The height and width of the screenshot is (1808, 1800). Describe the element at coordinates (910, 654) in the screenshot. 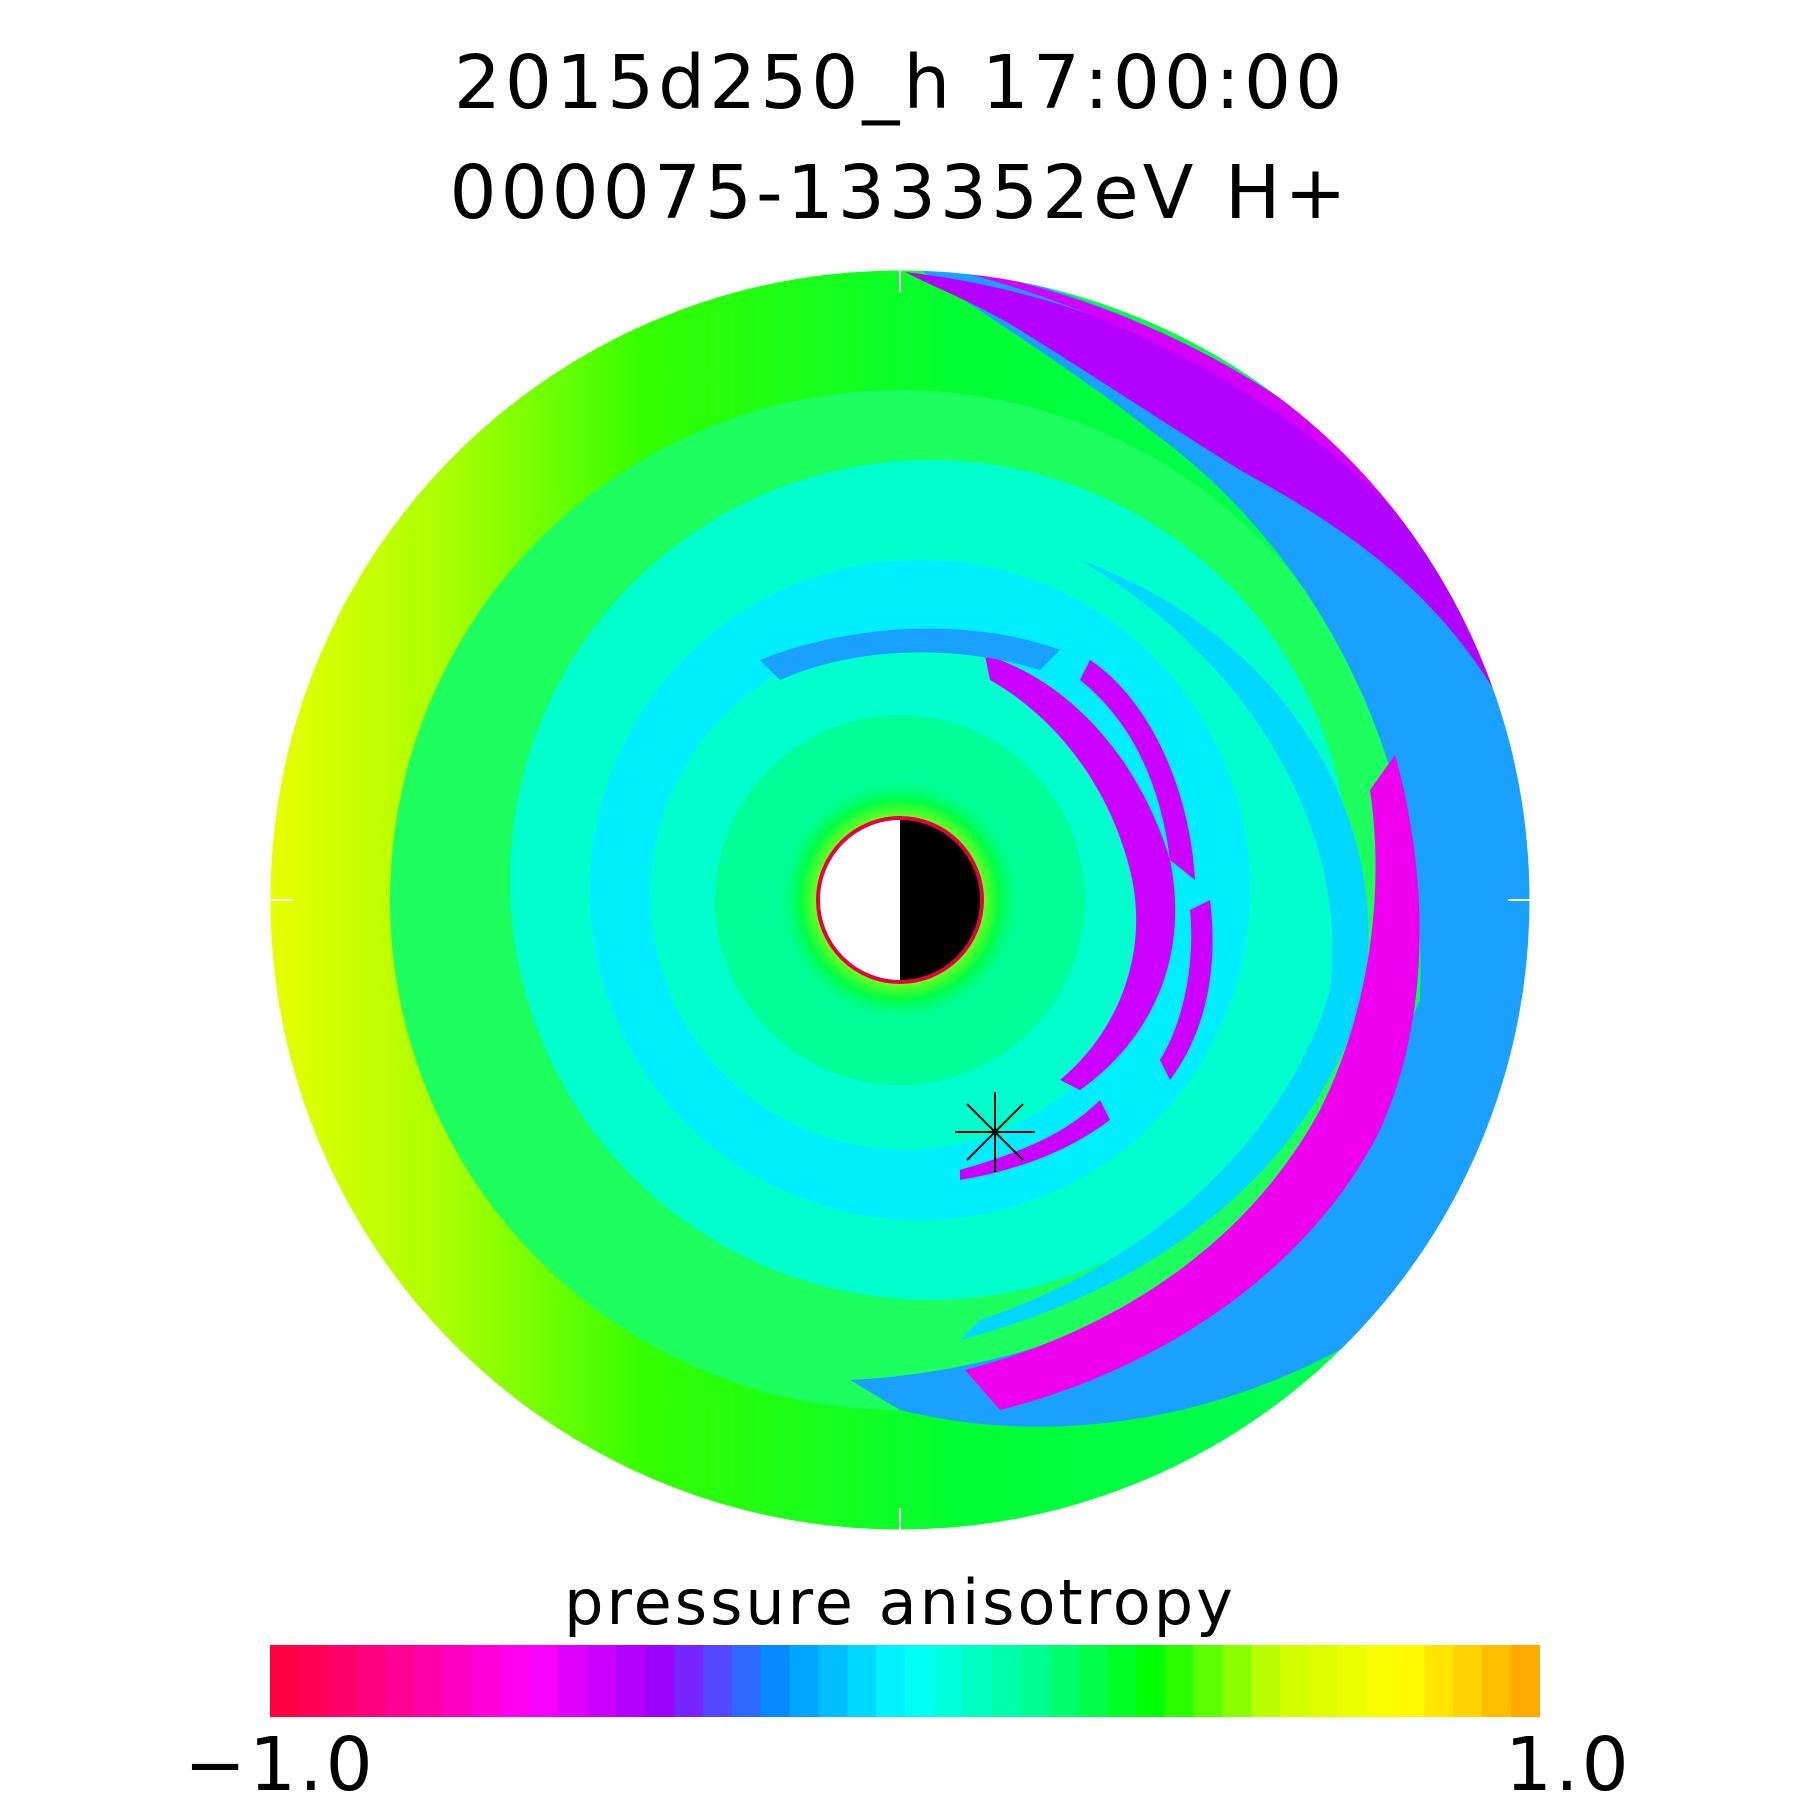

I see `inner-blue-streak` at that location.